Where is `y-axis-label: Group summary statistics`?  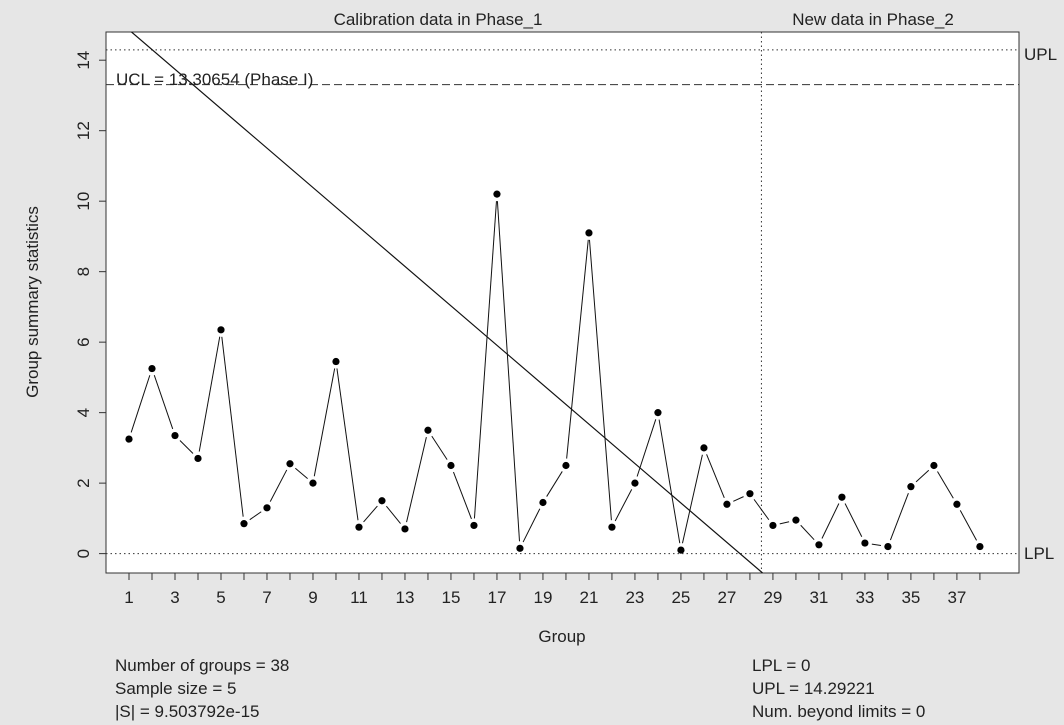
y-axis-label: Group summary statistics is located at coordinates (32, 302).